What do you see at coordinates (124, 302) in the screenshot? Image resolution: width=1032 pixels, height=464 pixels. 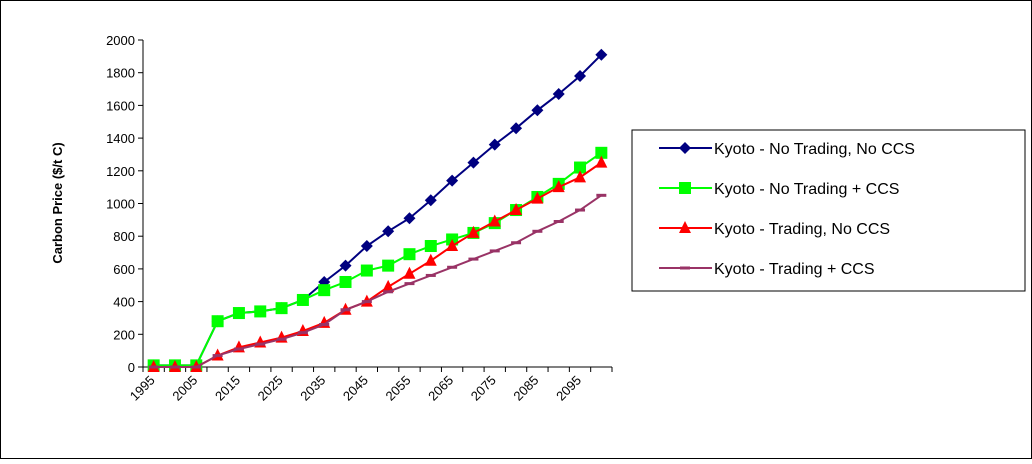 I see `y-tick-label: 400` at bounding box center [124, 302].